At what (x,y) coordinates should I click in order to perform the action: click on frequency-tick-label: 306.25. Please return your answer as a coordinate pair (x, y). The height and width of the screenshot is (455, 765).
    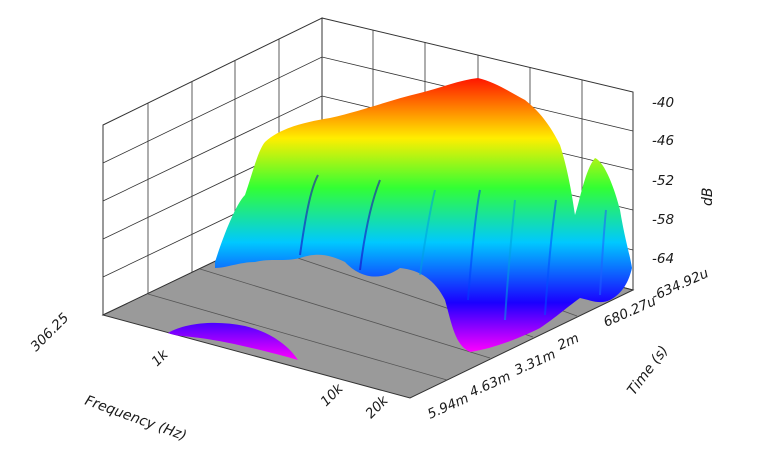
    Looking at the image, I should click on (50, 332).